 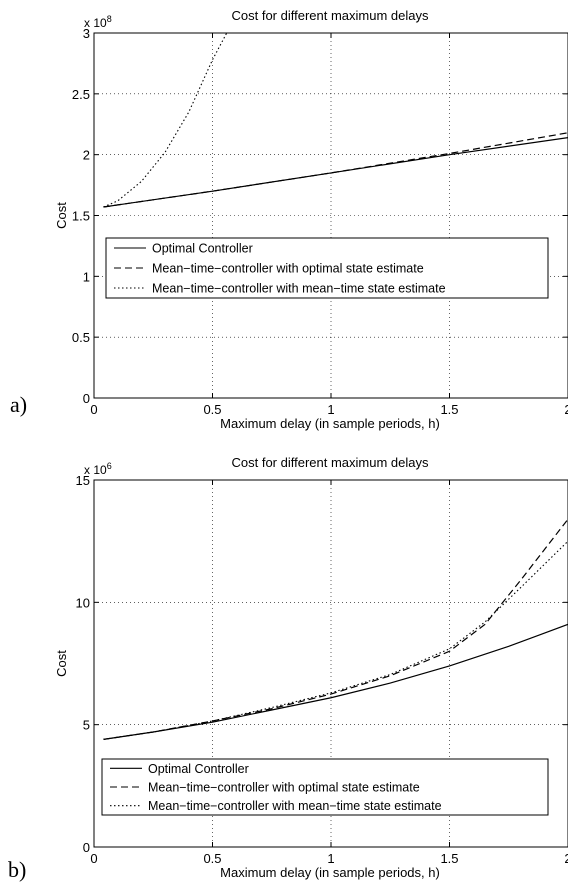 I want to click on y-tick-label: 3, so click(x=86, y=33).